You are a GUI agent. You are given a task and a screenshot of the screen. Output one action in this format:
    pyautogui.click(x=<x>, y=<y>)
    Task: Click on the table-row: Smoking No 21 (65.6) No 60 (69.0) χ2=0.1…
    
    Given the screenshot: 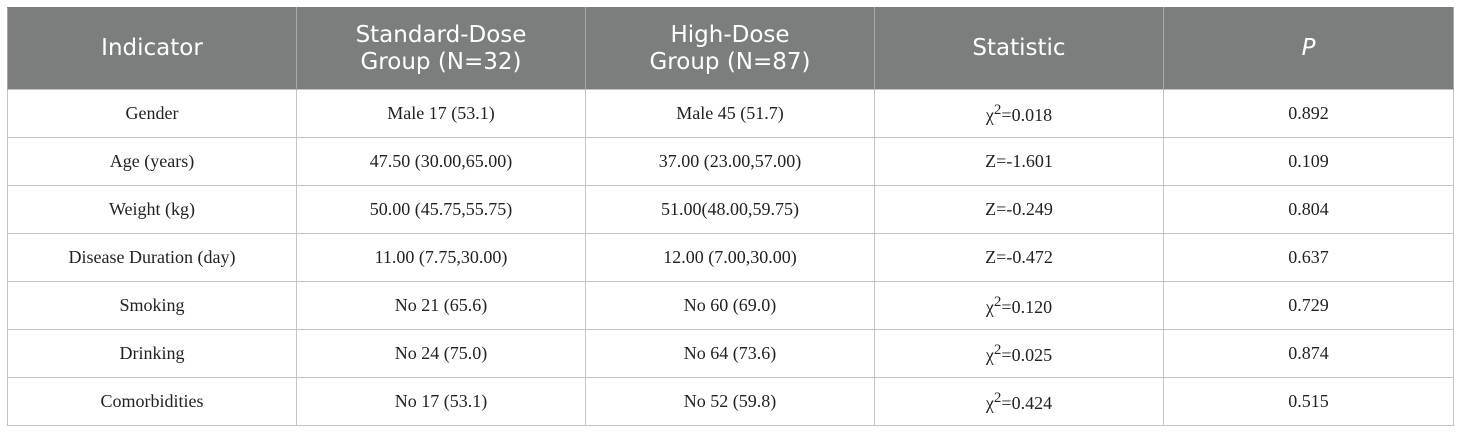 What is the action you would take?
    pyautogui.click(x=730, y=305)
    